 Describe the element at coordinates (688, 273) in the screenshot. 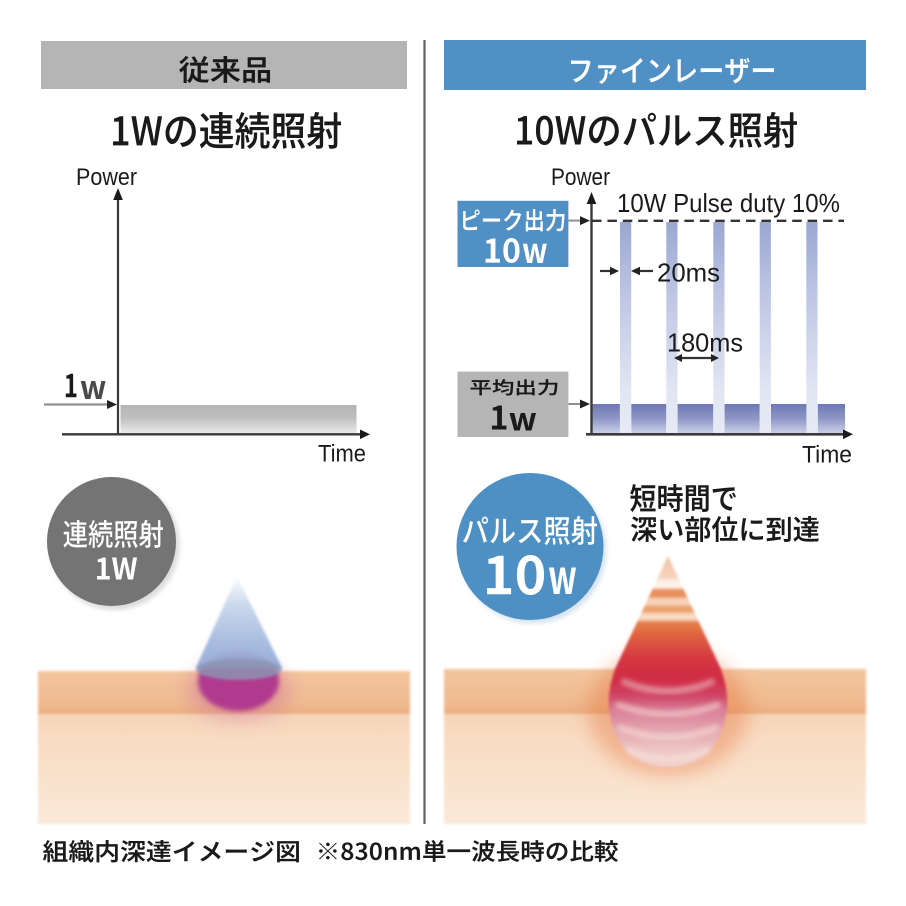

I see `svg-text: 20ms` at that location.